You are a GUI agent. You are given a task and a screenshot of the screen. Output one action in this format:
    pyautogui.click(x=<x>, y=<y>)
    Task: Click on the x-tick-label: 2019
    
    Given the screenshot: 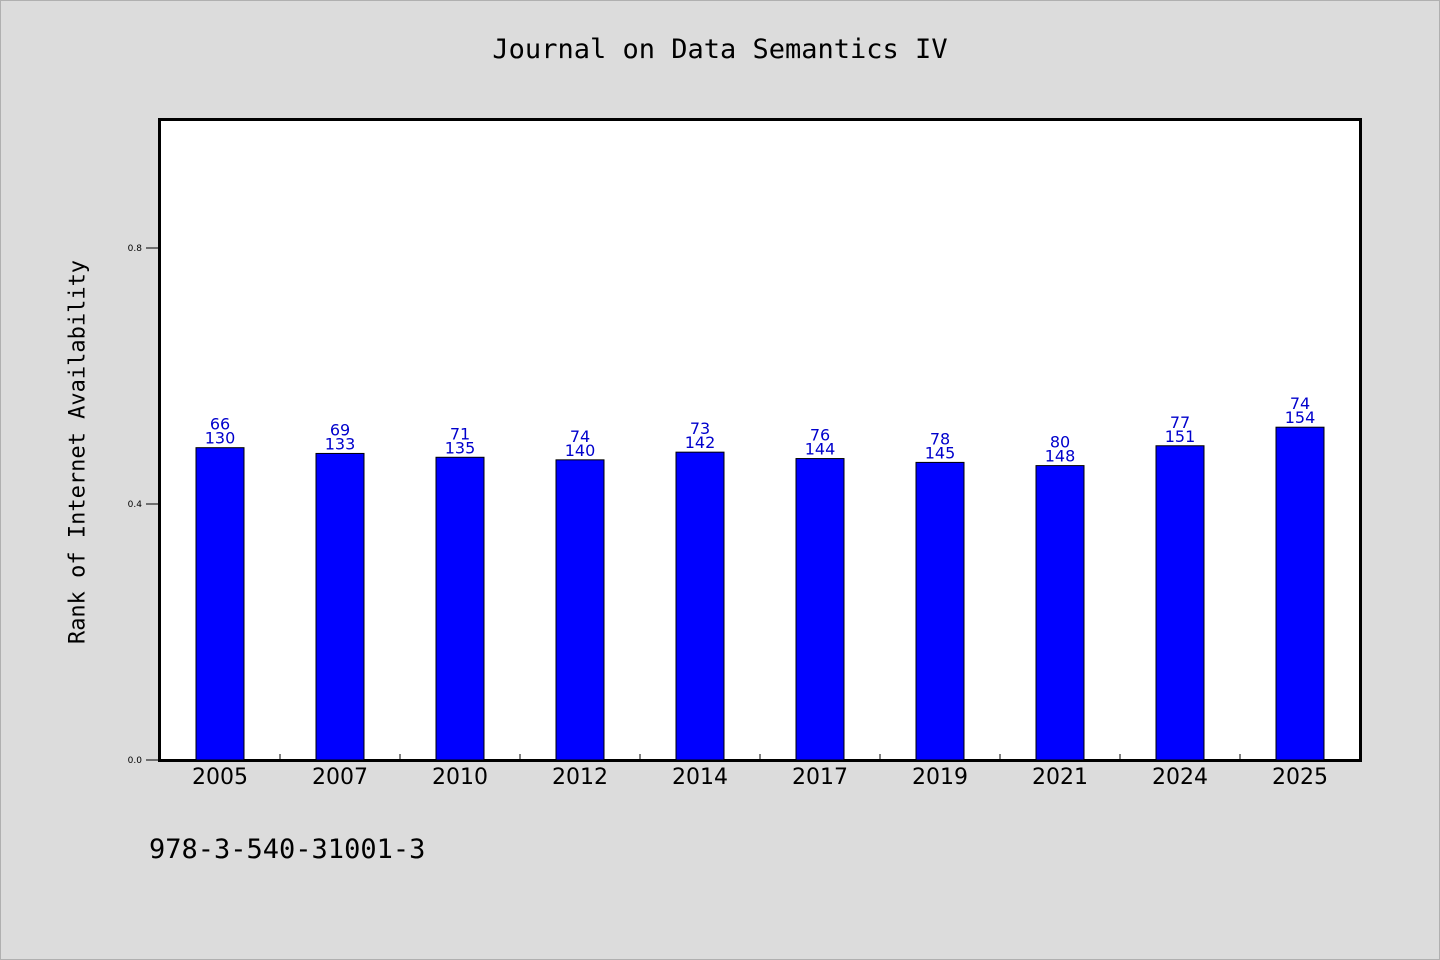 What is the action you would take?
    pyautogui.click(x=940, y=777)
    